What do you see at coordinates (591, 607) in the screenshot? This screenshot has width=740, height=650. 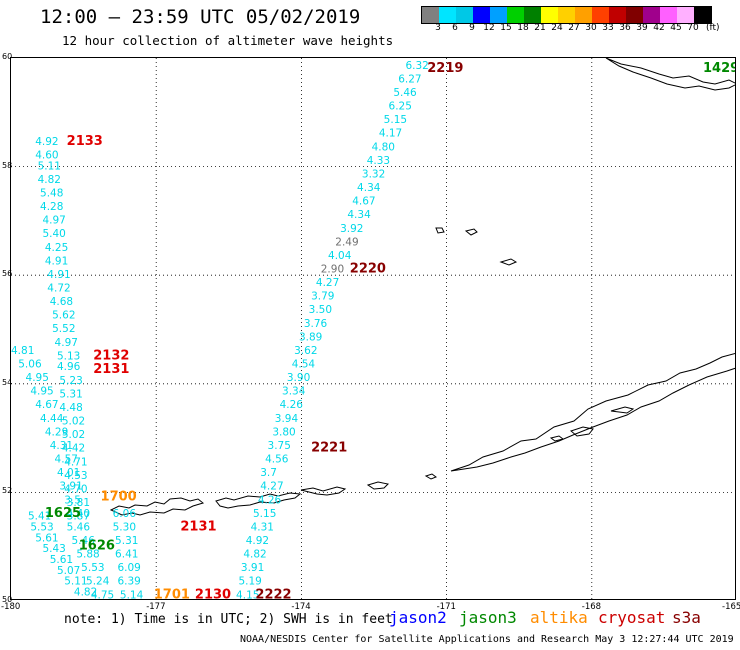 I see `longitude-label: -168` at bounding box center [591, 607].